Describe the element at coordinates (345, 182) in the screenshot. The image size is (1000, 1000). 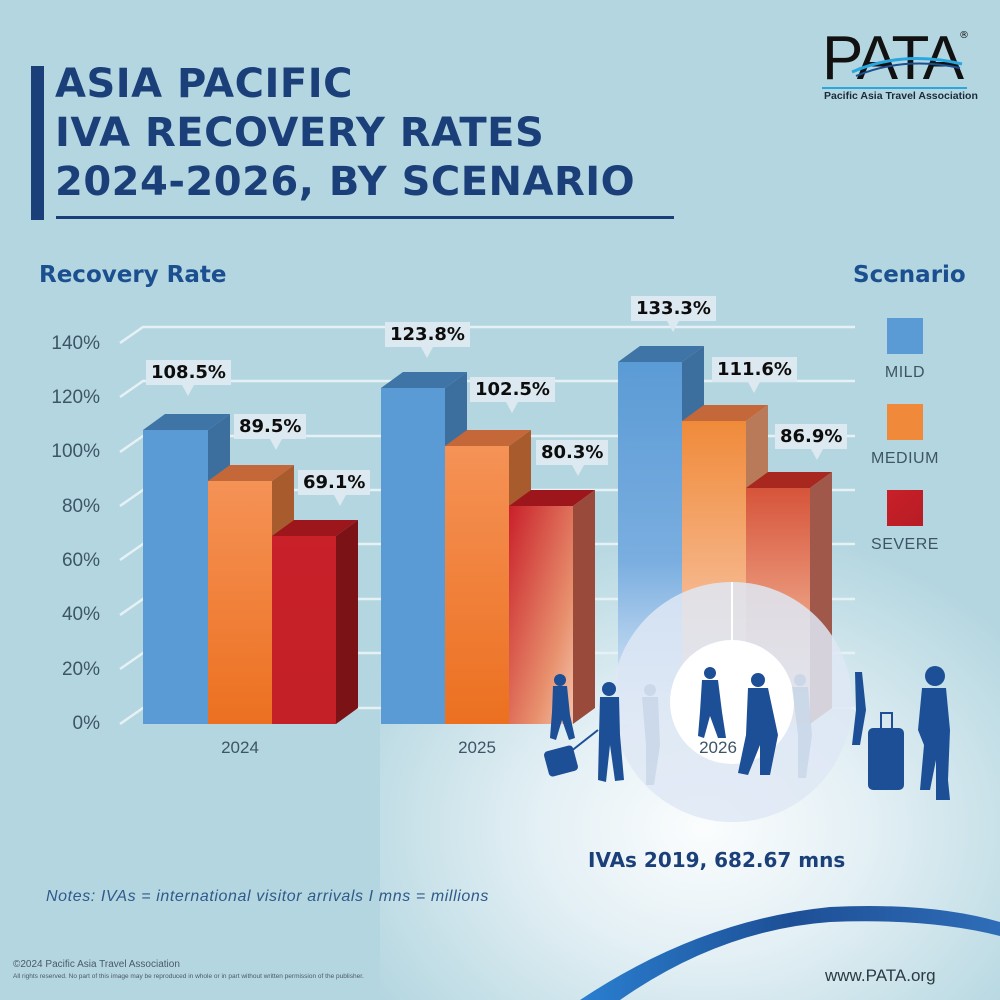
I see `title-line-3: 2024-2026, BY SCENARIO` at that location.